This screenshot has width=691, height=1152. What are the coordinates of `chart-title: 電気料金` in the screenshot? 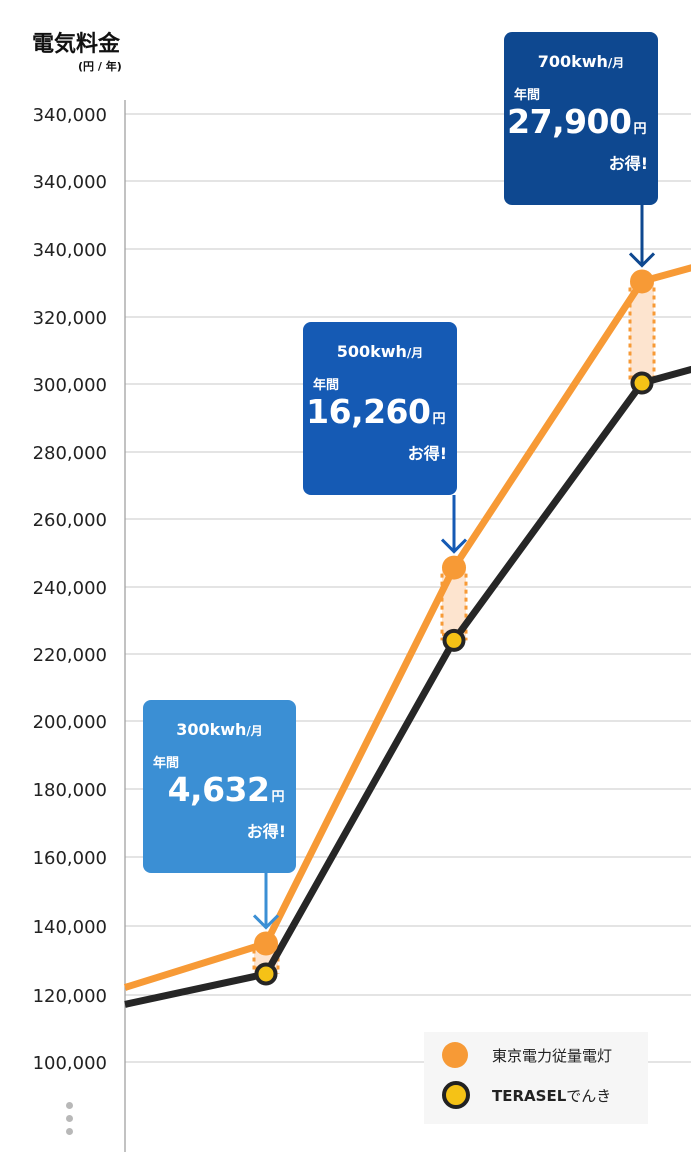 It's located at (76, 44).